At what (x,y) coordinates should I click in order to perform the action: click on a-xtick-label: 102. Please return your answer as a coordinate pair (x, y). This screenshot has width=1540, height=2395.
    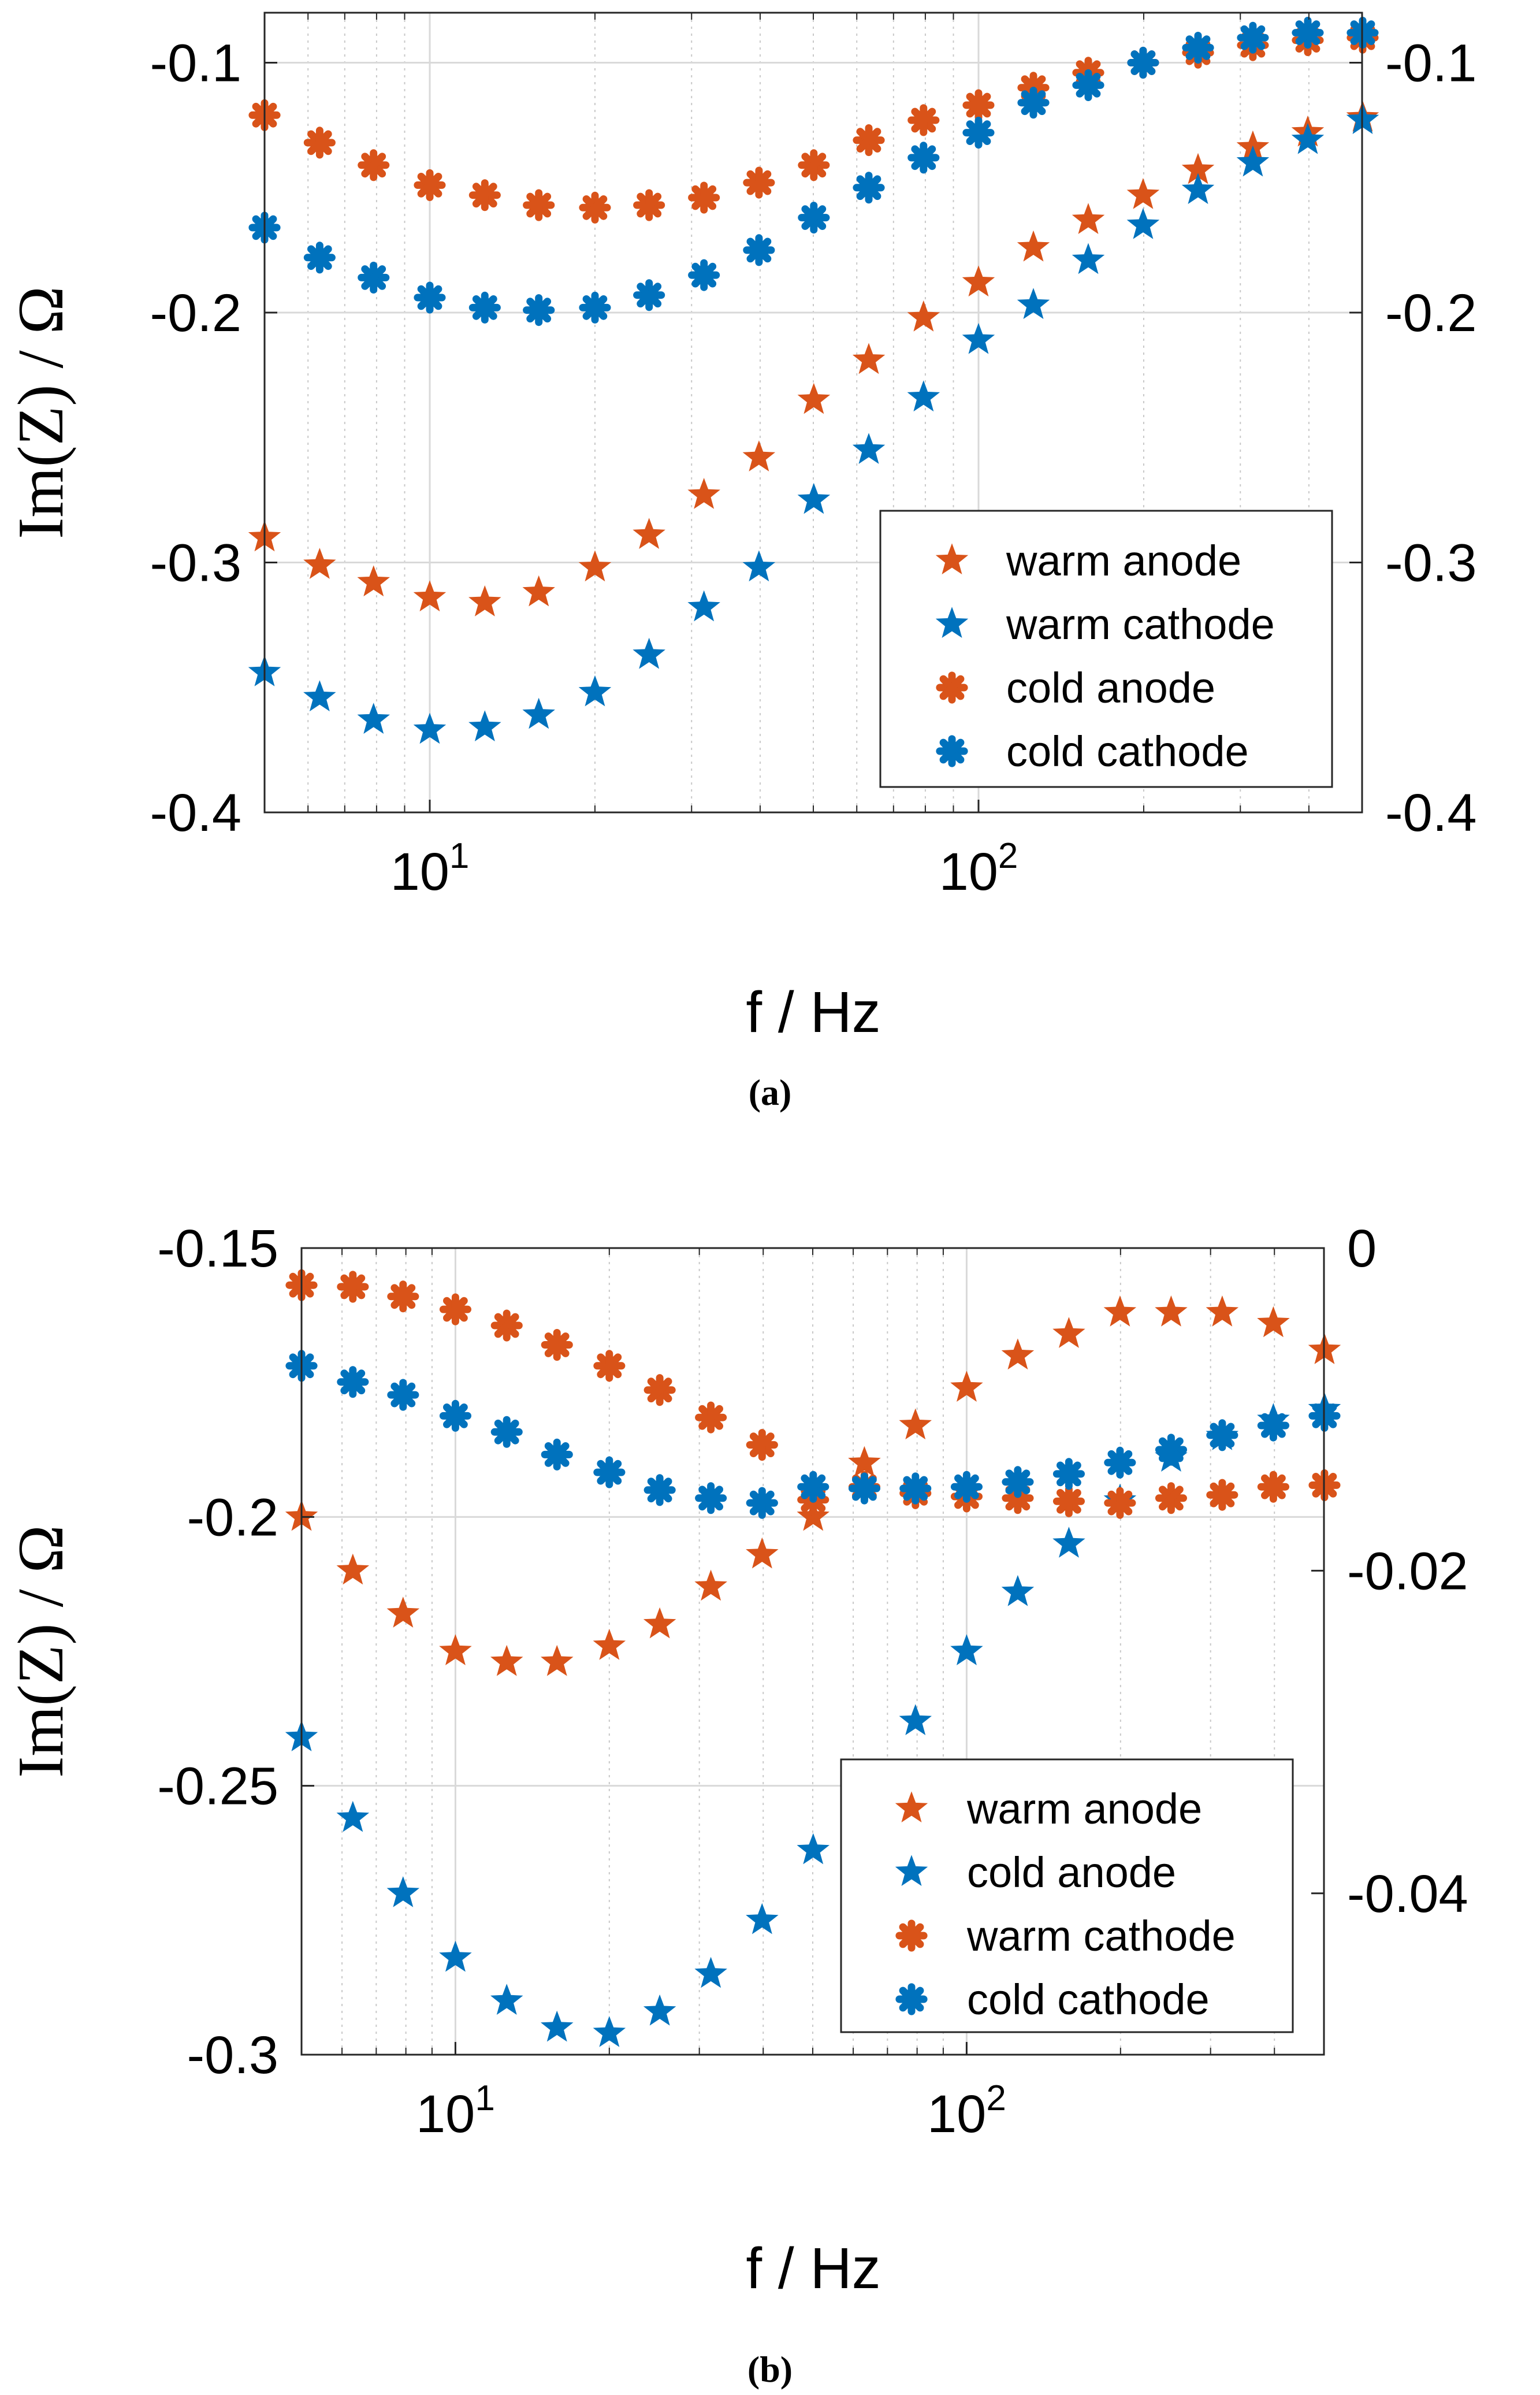
    Looking at the image, I should click on (978, 868).